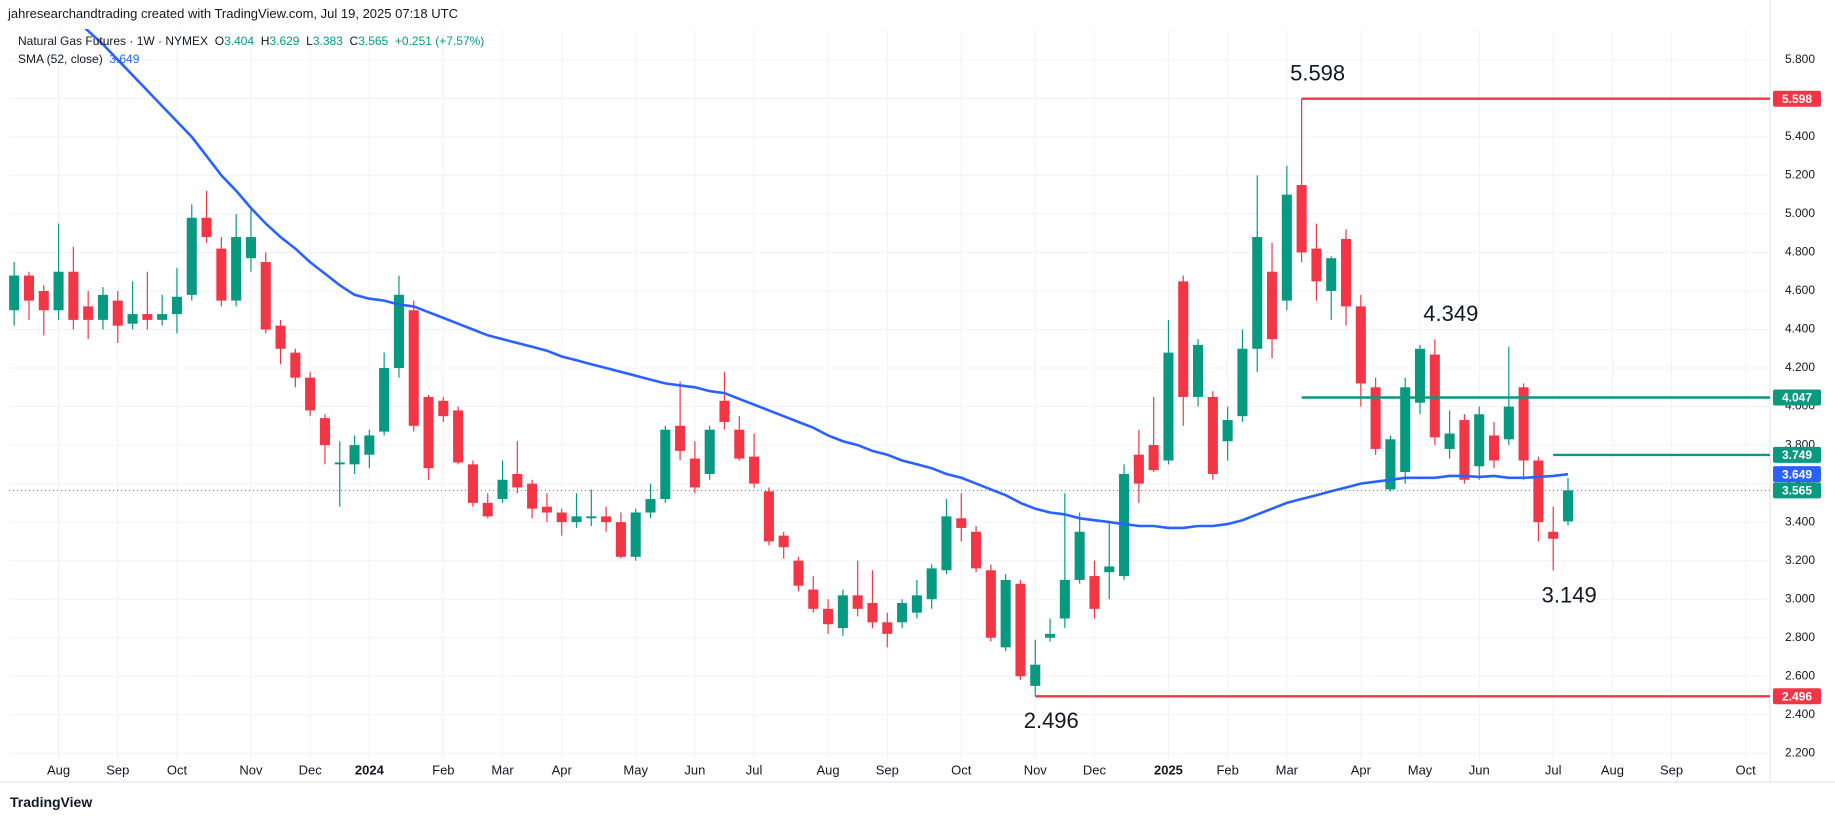 The height and width of the screenshot is (820, 1835). Describe the element at coordinates (1671, 769) in the screenshot. I see `x-tick-label: Sep` at that location.